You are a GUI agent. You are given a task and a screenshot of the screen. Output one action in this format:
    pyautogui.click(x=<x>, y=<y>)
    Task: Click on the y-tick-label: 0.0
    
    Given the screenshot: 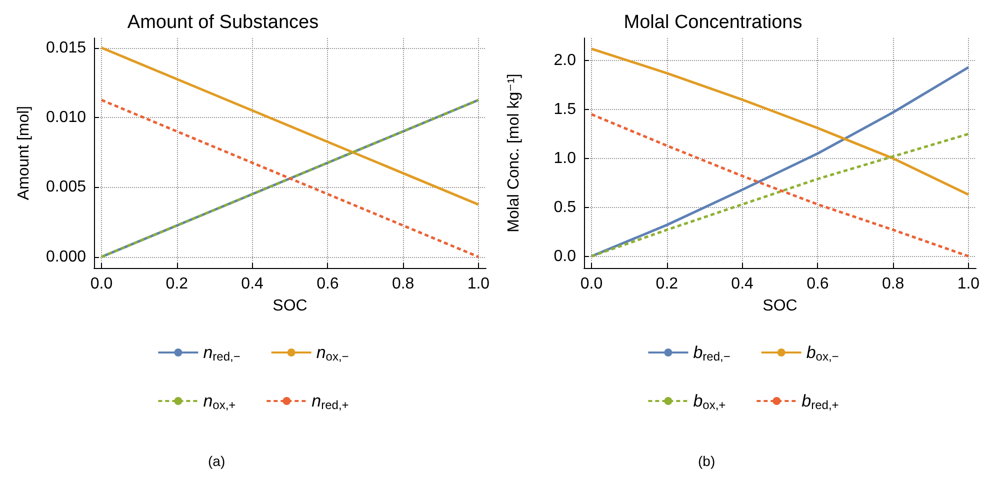 What is the action you would take?
    pyautogui.click(x=565, y=256)
    